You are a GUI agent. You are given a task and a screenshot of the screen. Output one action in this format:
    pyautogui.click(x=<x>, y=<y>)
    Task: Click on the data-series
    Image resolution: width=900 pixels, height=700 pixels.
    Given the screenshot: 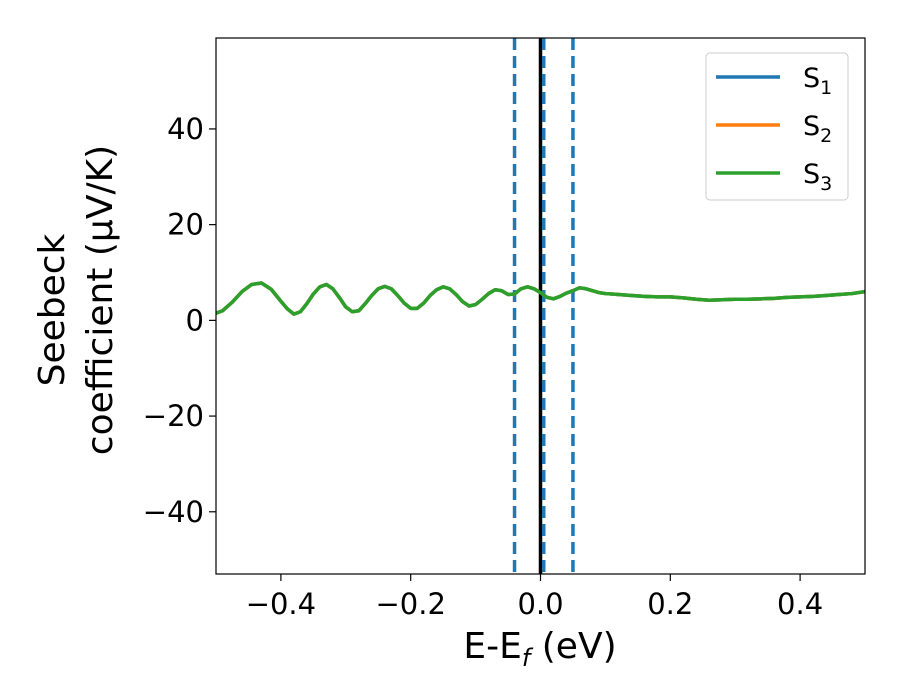 What is the action you would take?
    pyautogui.click(x=540, y=298)
    